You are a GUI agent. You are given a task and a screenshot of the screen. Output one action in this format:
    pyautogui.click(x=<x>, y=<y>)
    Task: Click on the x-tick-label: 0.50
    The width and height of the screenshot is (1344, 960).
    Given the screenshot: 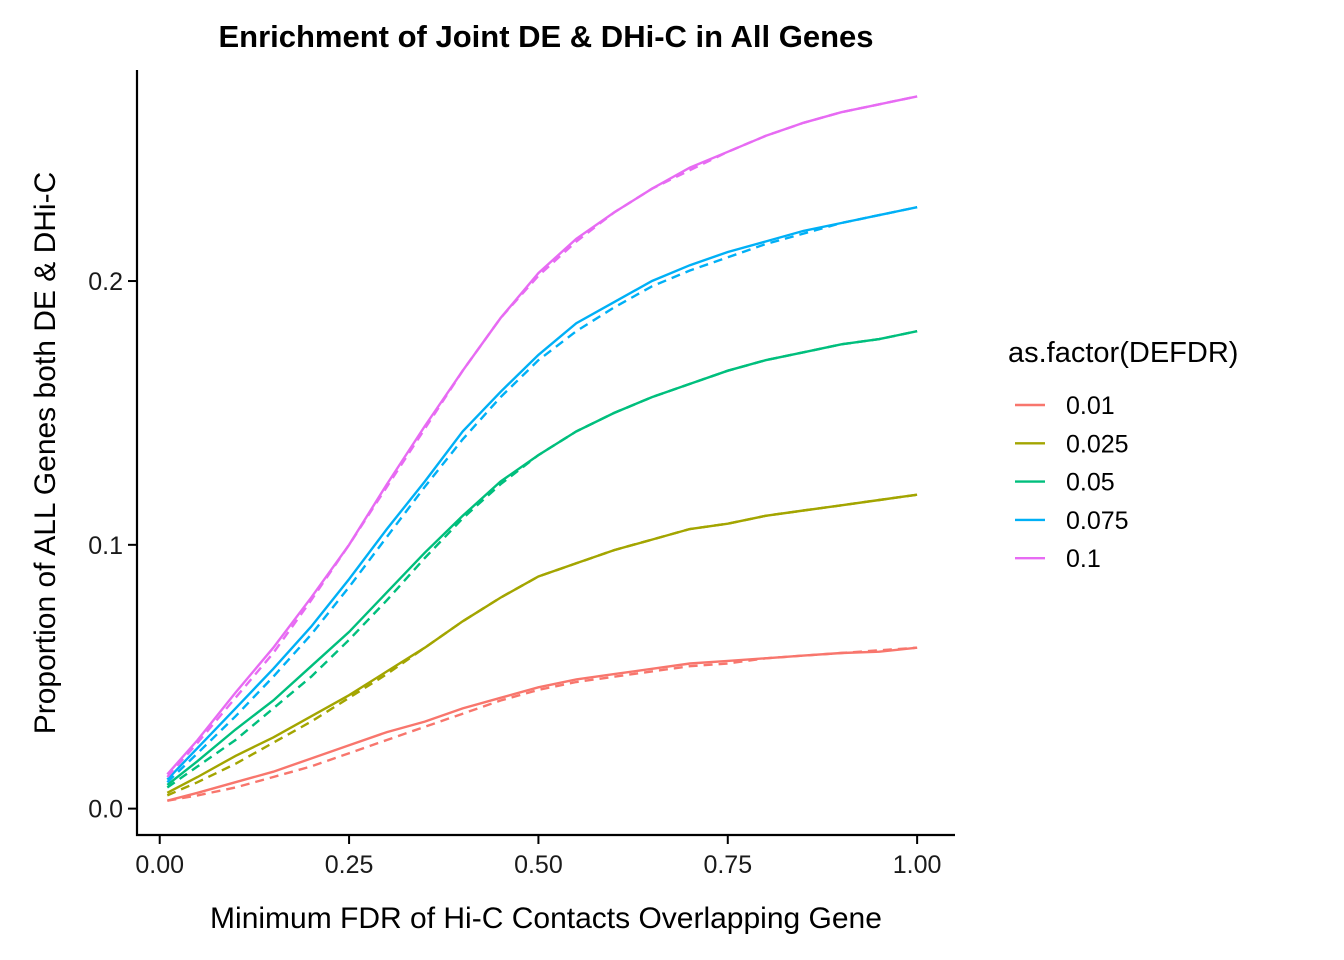 What is the action you would take?
    pyautogui.click(x=538, y=865)
    